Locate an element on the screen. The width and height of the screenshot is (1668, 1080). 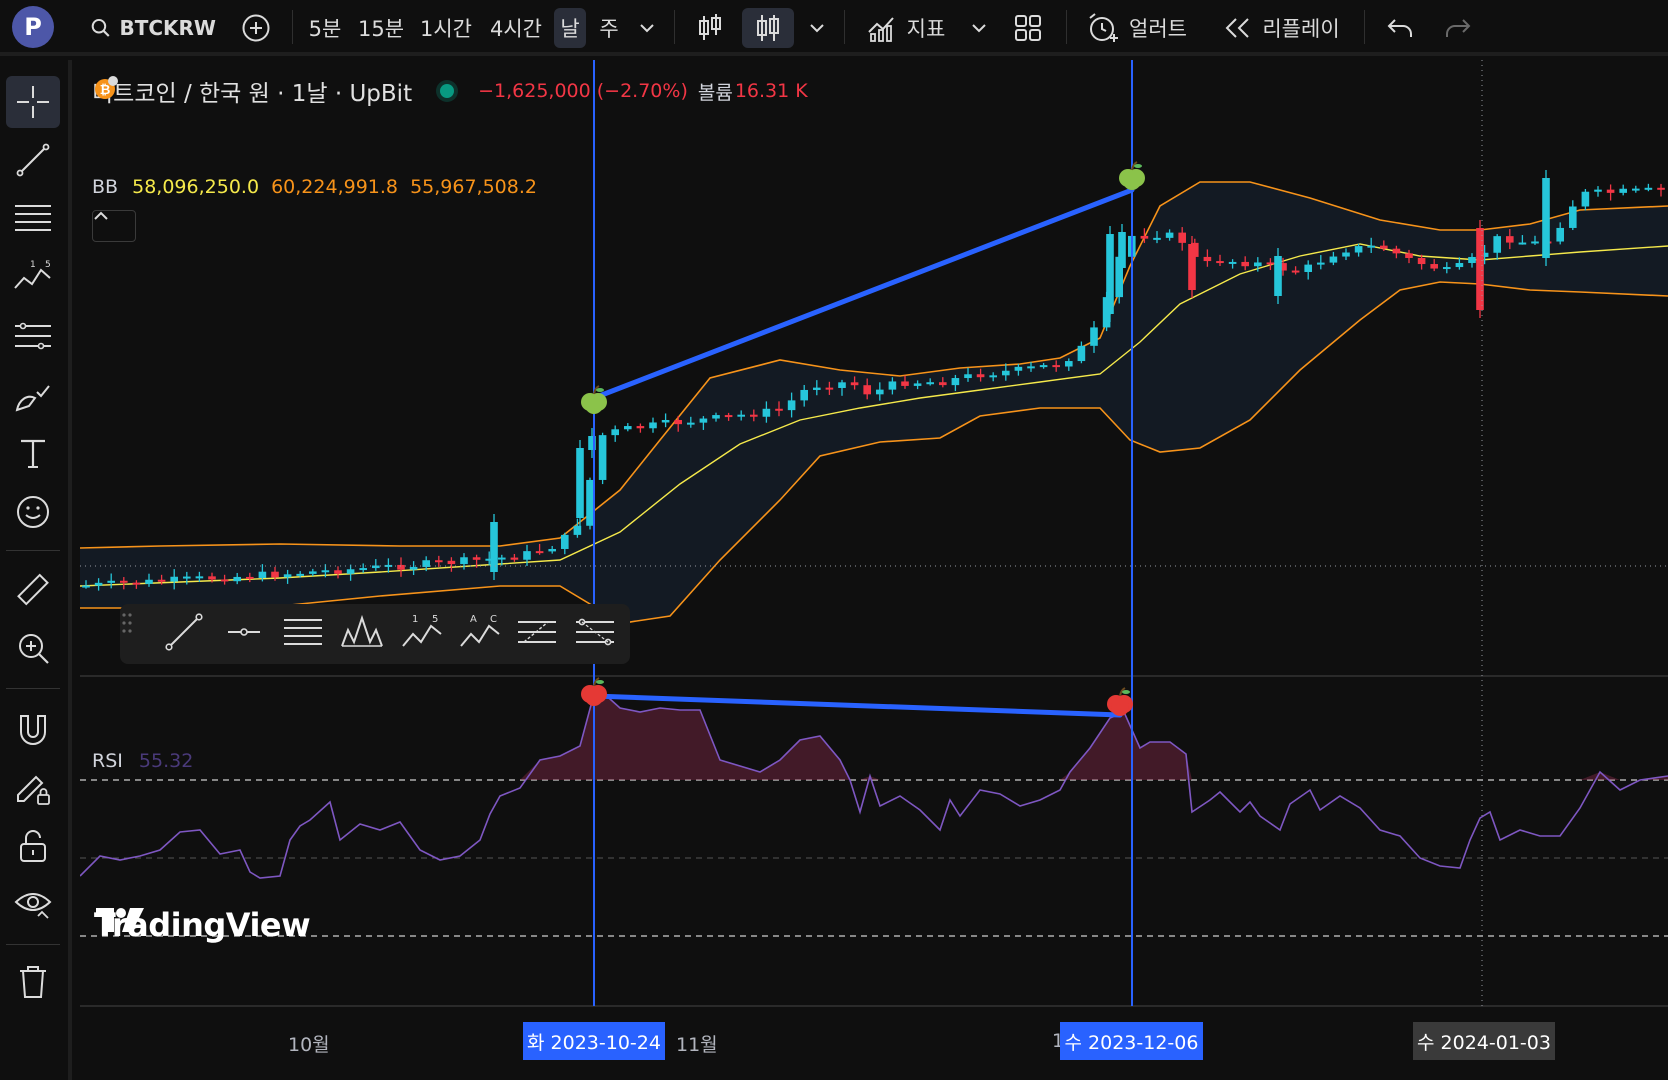
symbol-label: BTCKRW is located at coordinates (167, 28).